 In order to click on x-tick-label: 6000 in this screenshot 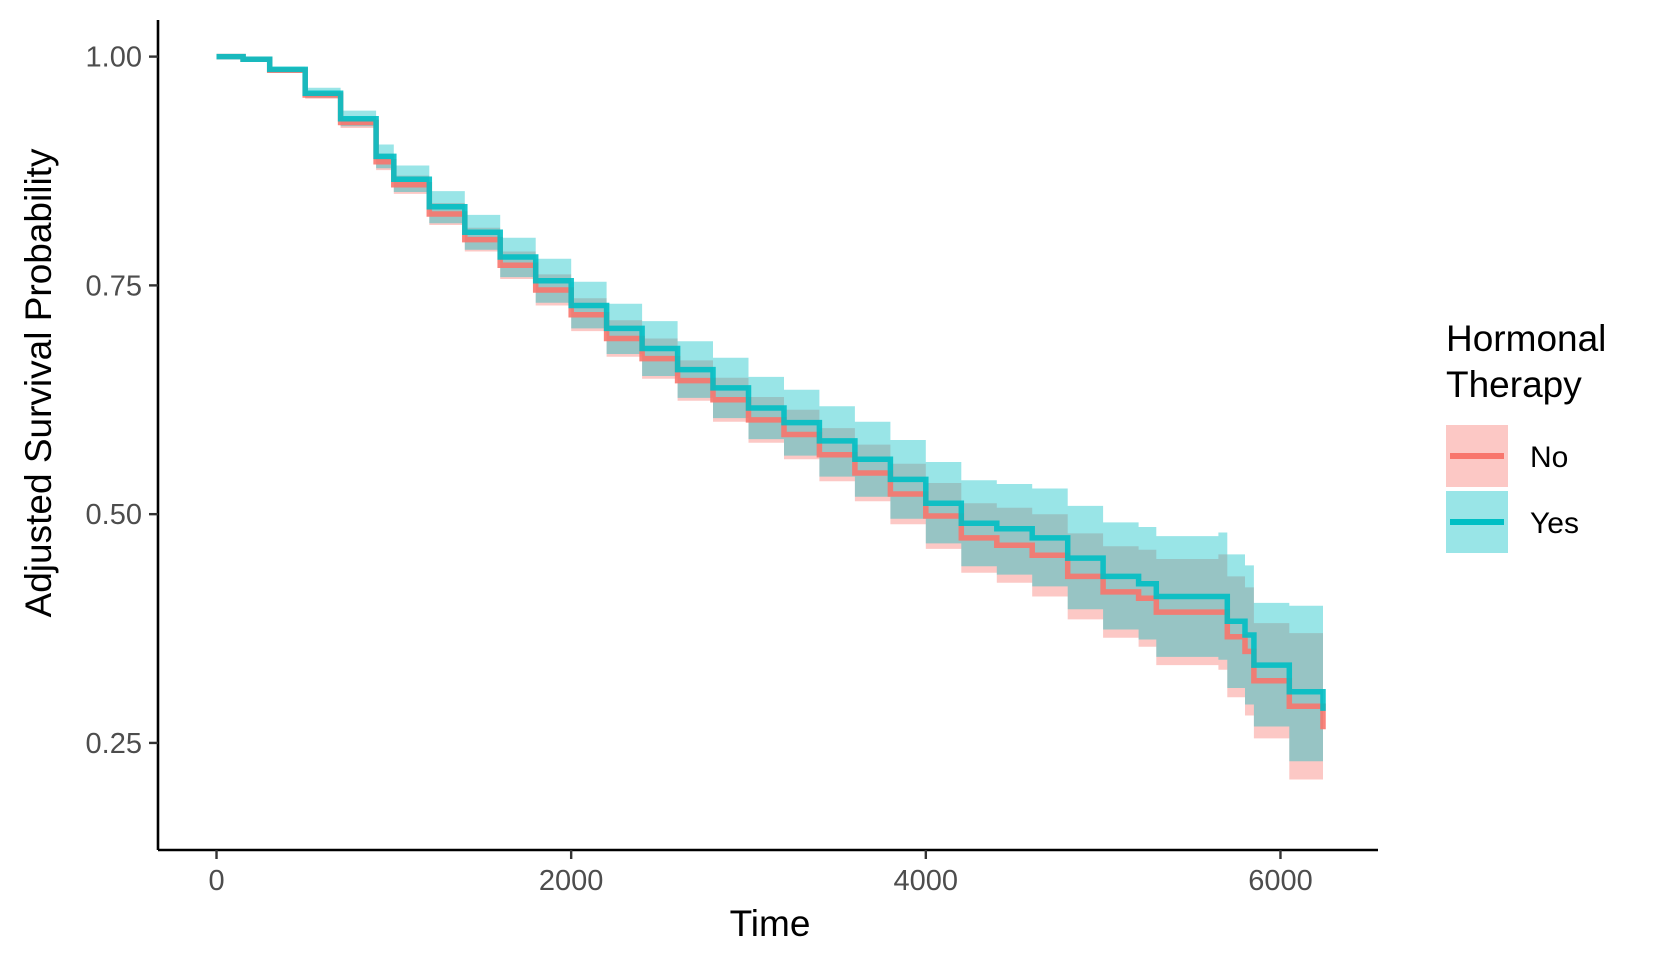, I will do `click(1280, 881)`.